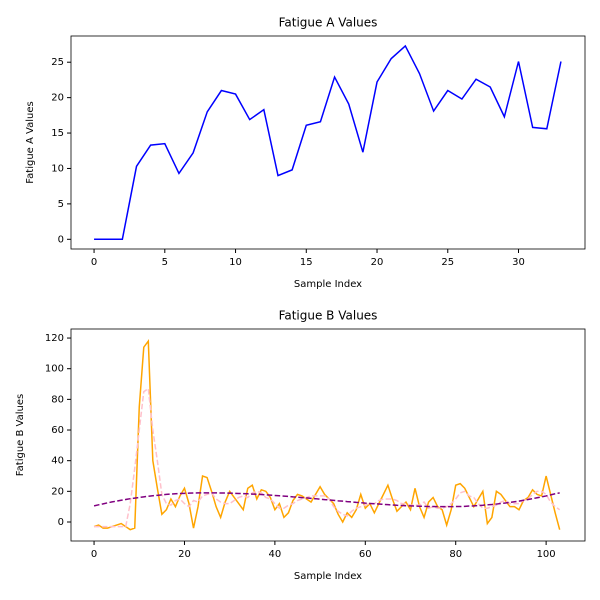 This screenshot has width=600, height=600. Describe the element at coordinates (275, 554) in the screenshot. I see `x-tick-label: 40` at that location.